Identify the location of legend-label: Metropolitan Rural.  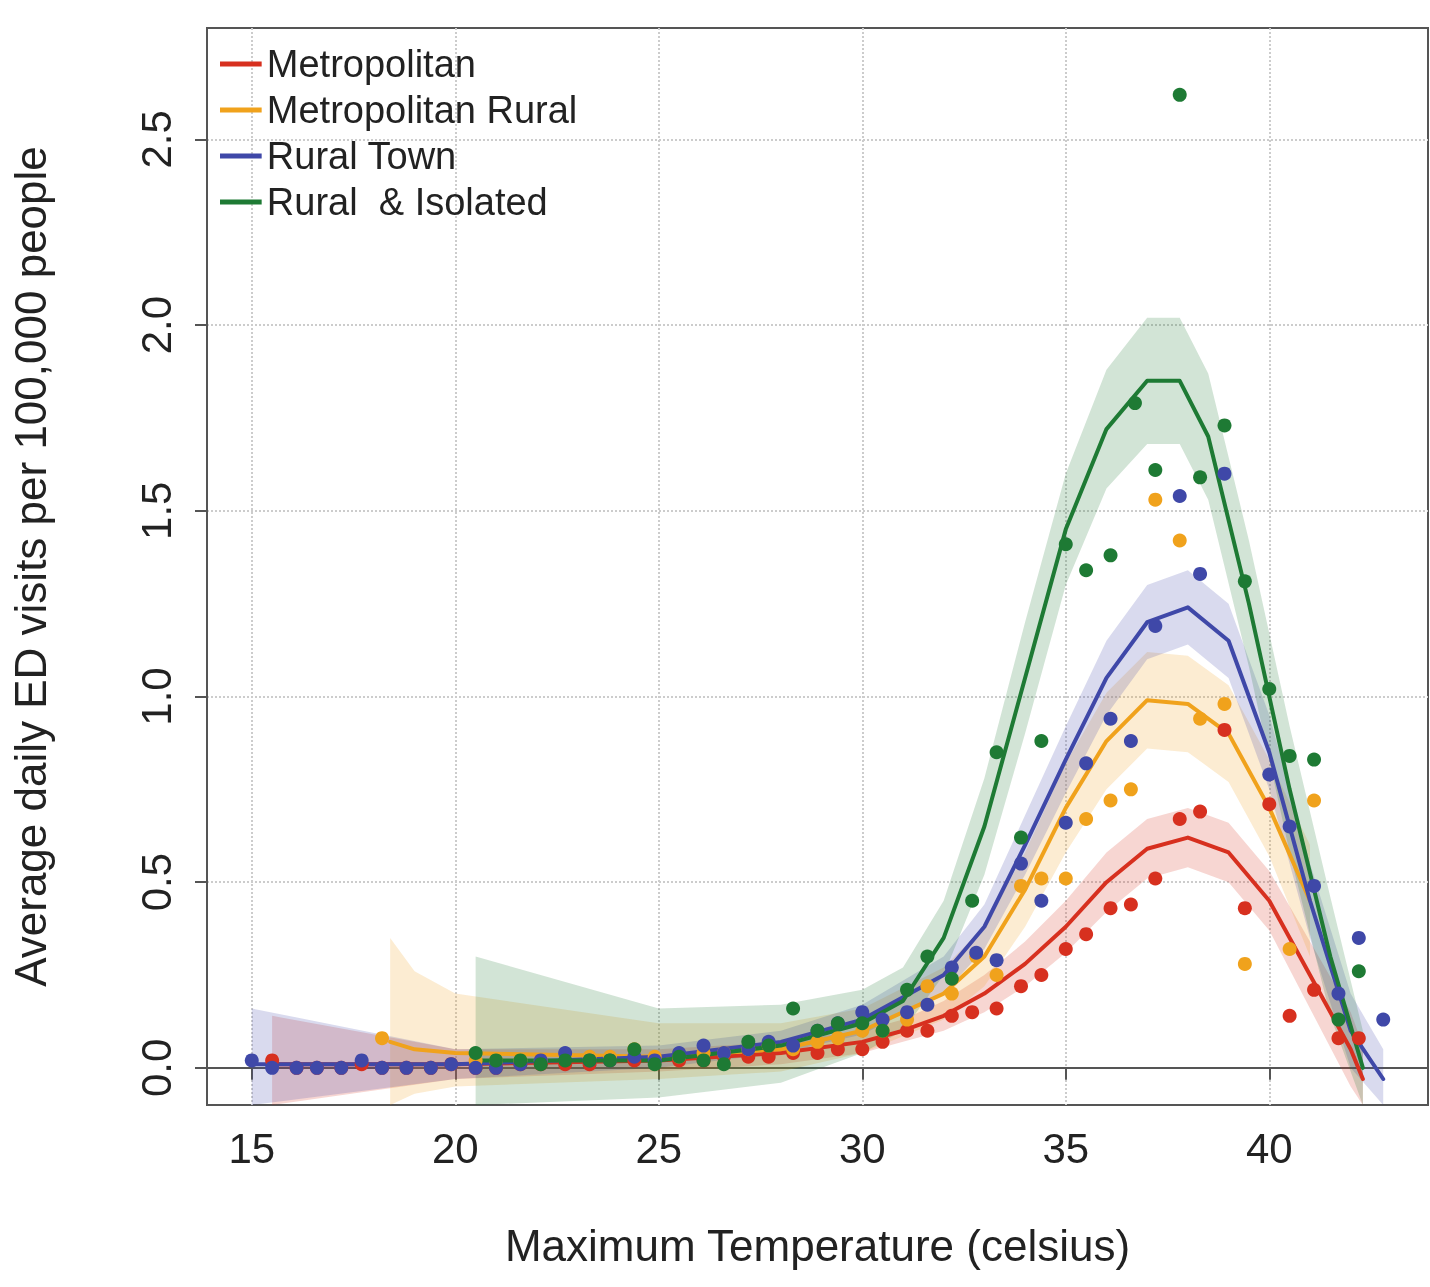
(422, 110).